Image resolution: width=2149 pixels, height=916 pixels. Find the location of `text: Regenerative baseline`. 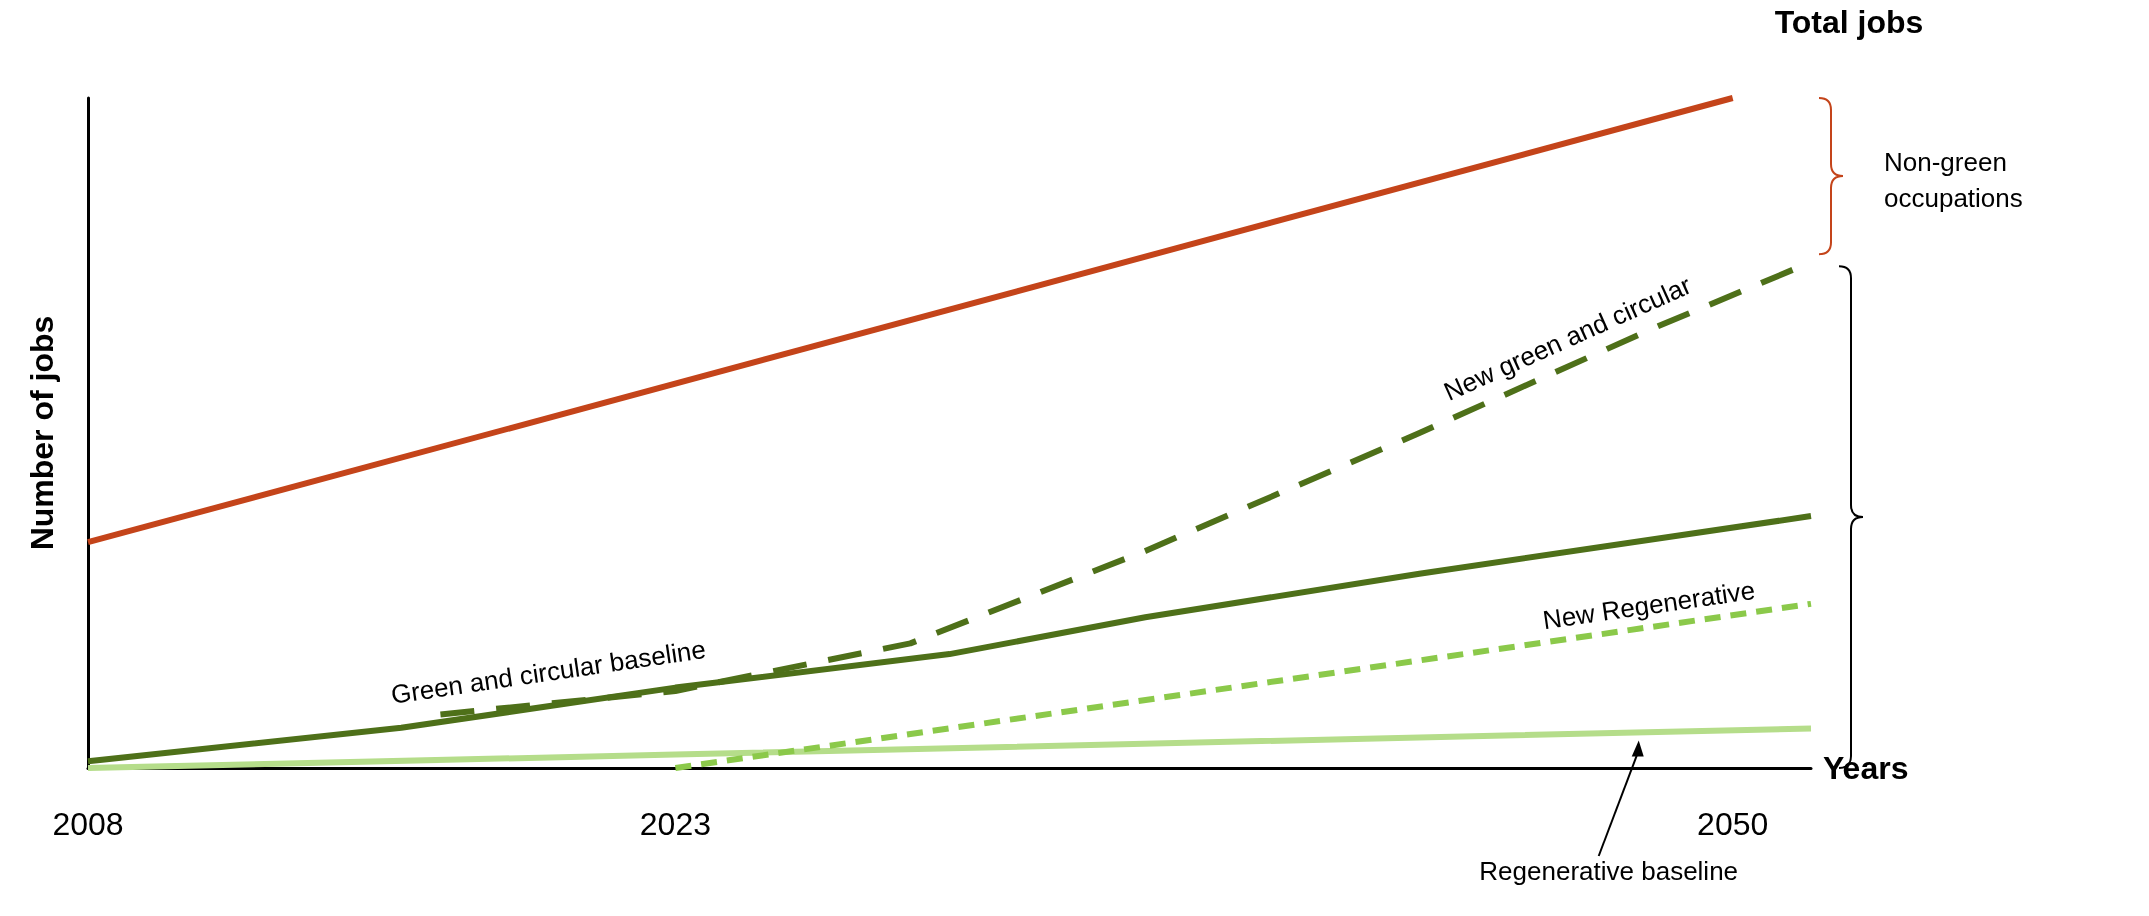

text: Regenerative baseline is located at coordinates (1609, 871).